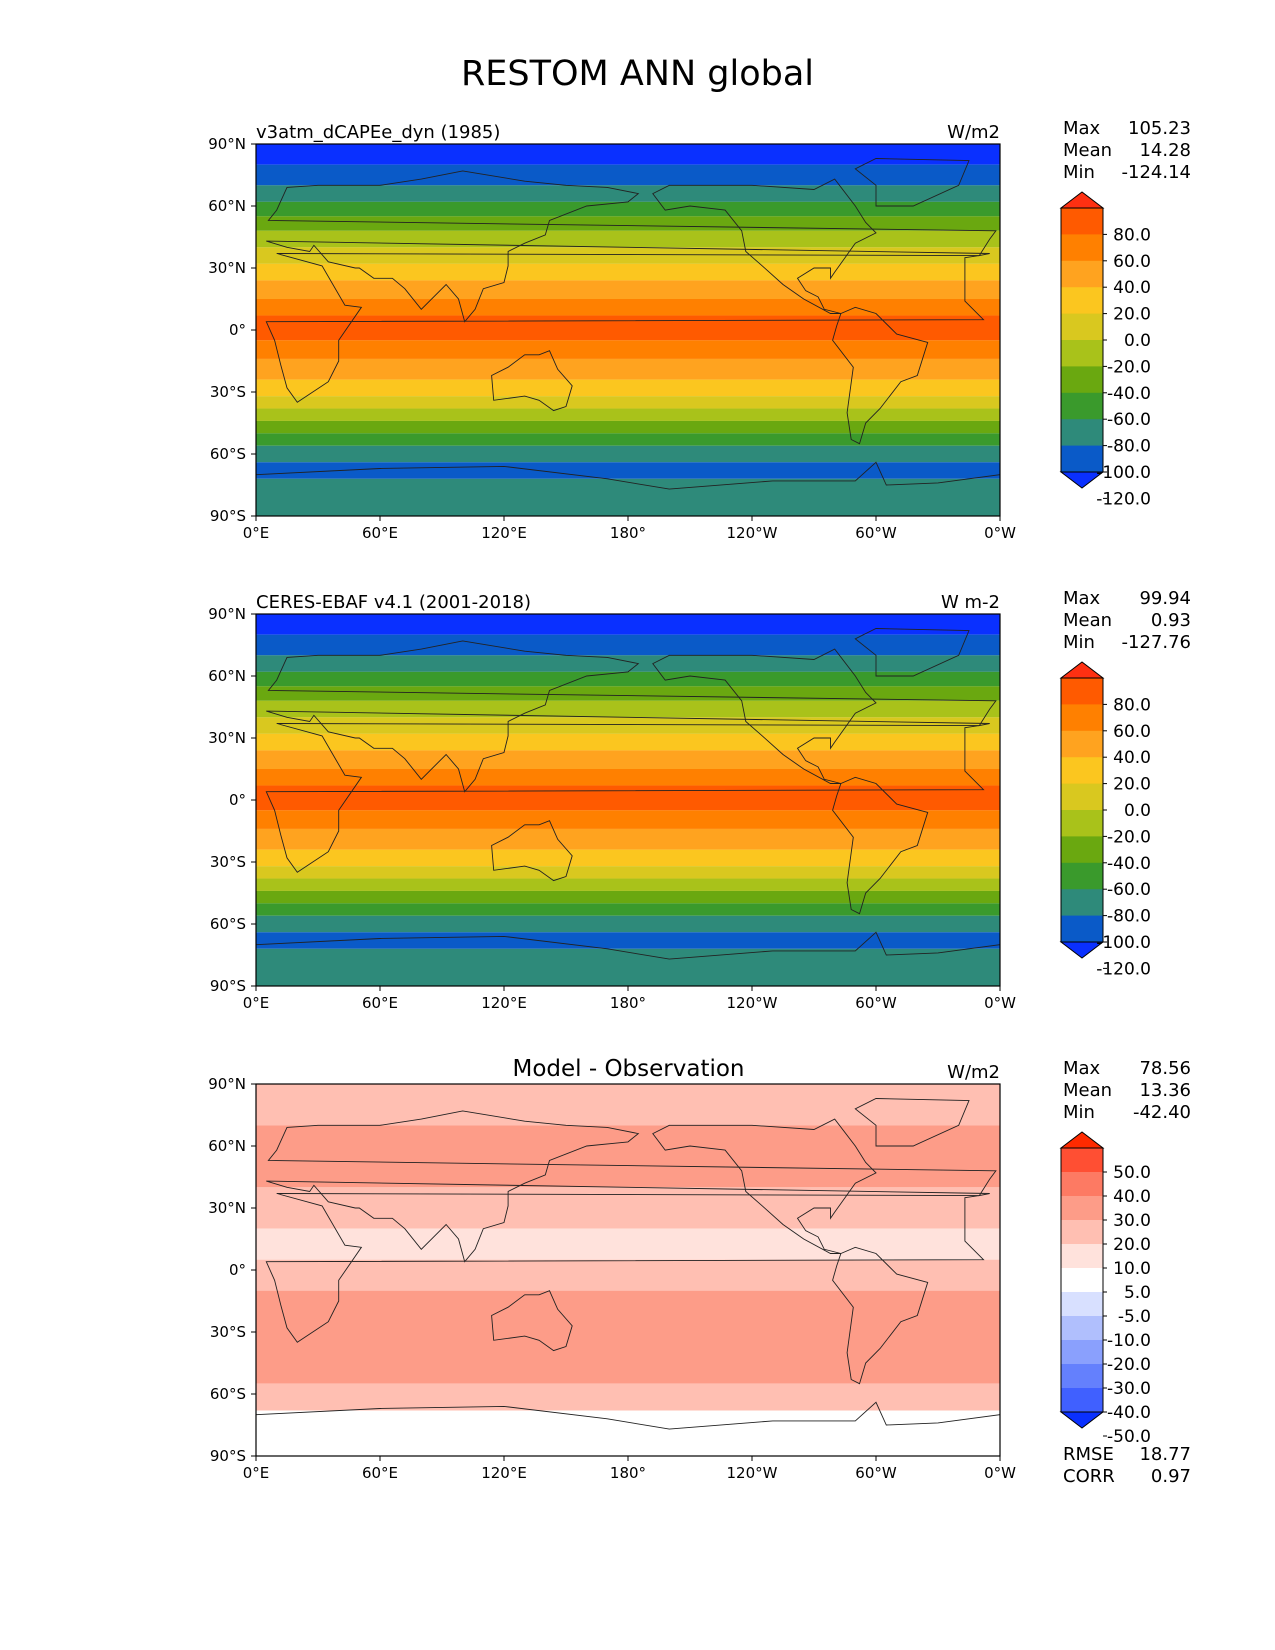 The width and height of the screenshot is (1275, 1650). Describe the element at coordinates (1137, 811) in the screenshot. I see `colorbar-tick-label: 0.0` at that location.